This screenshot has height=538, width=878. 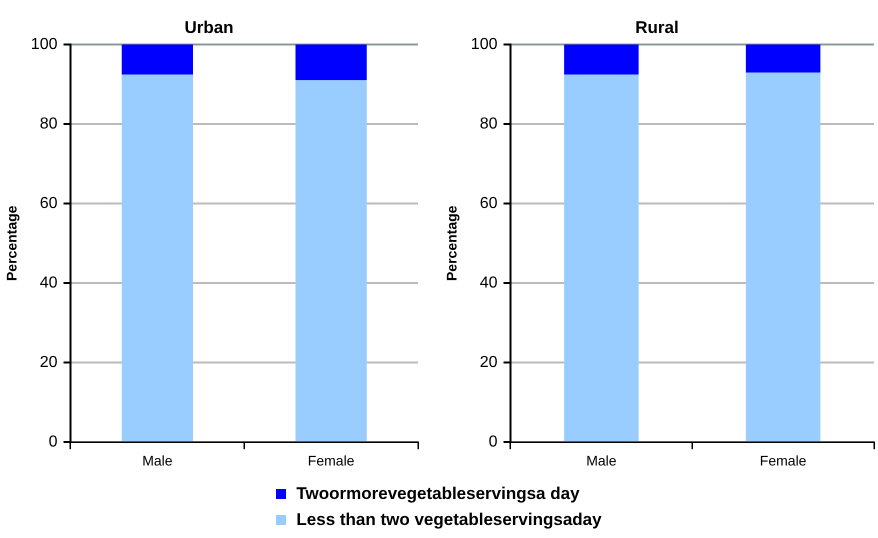 What do you see at coordinates (657, 27) in the screenshot?
I see `chart-title: Rural` at bounding box center [657, 27].